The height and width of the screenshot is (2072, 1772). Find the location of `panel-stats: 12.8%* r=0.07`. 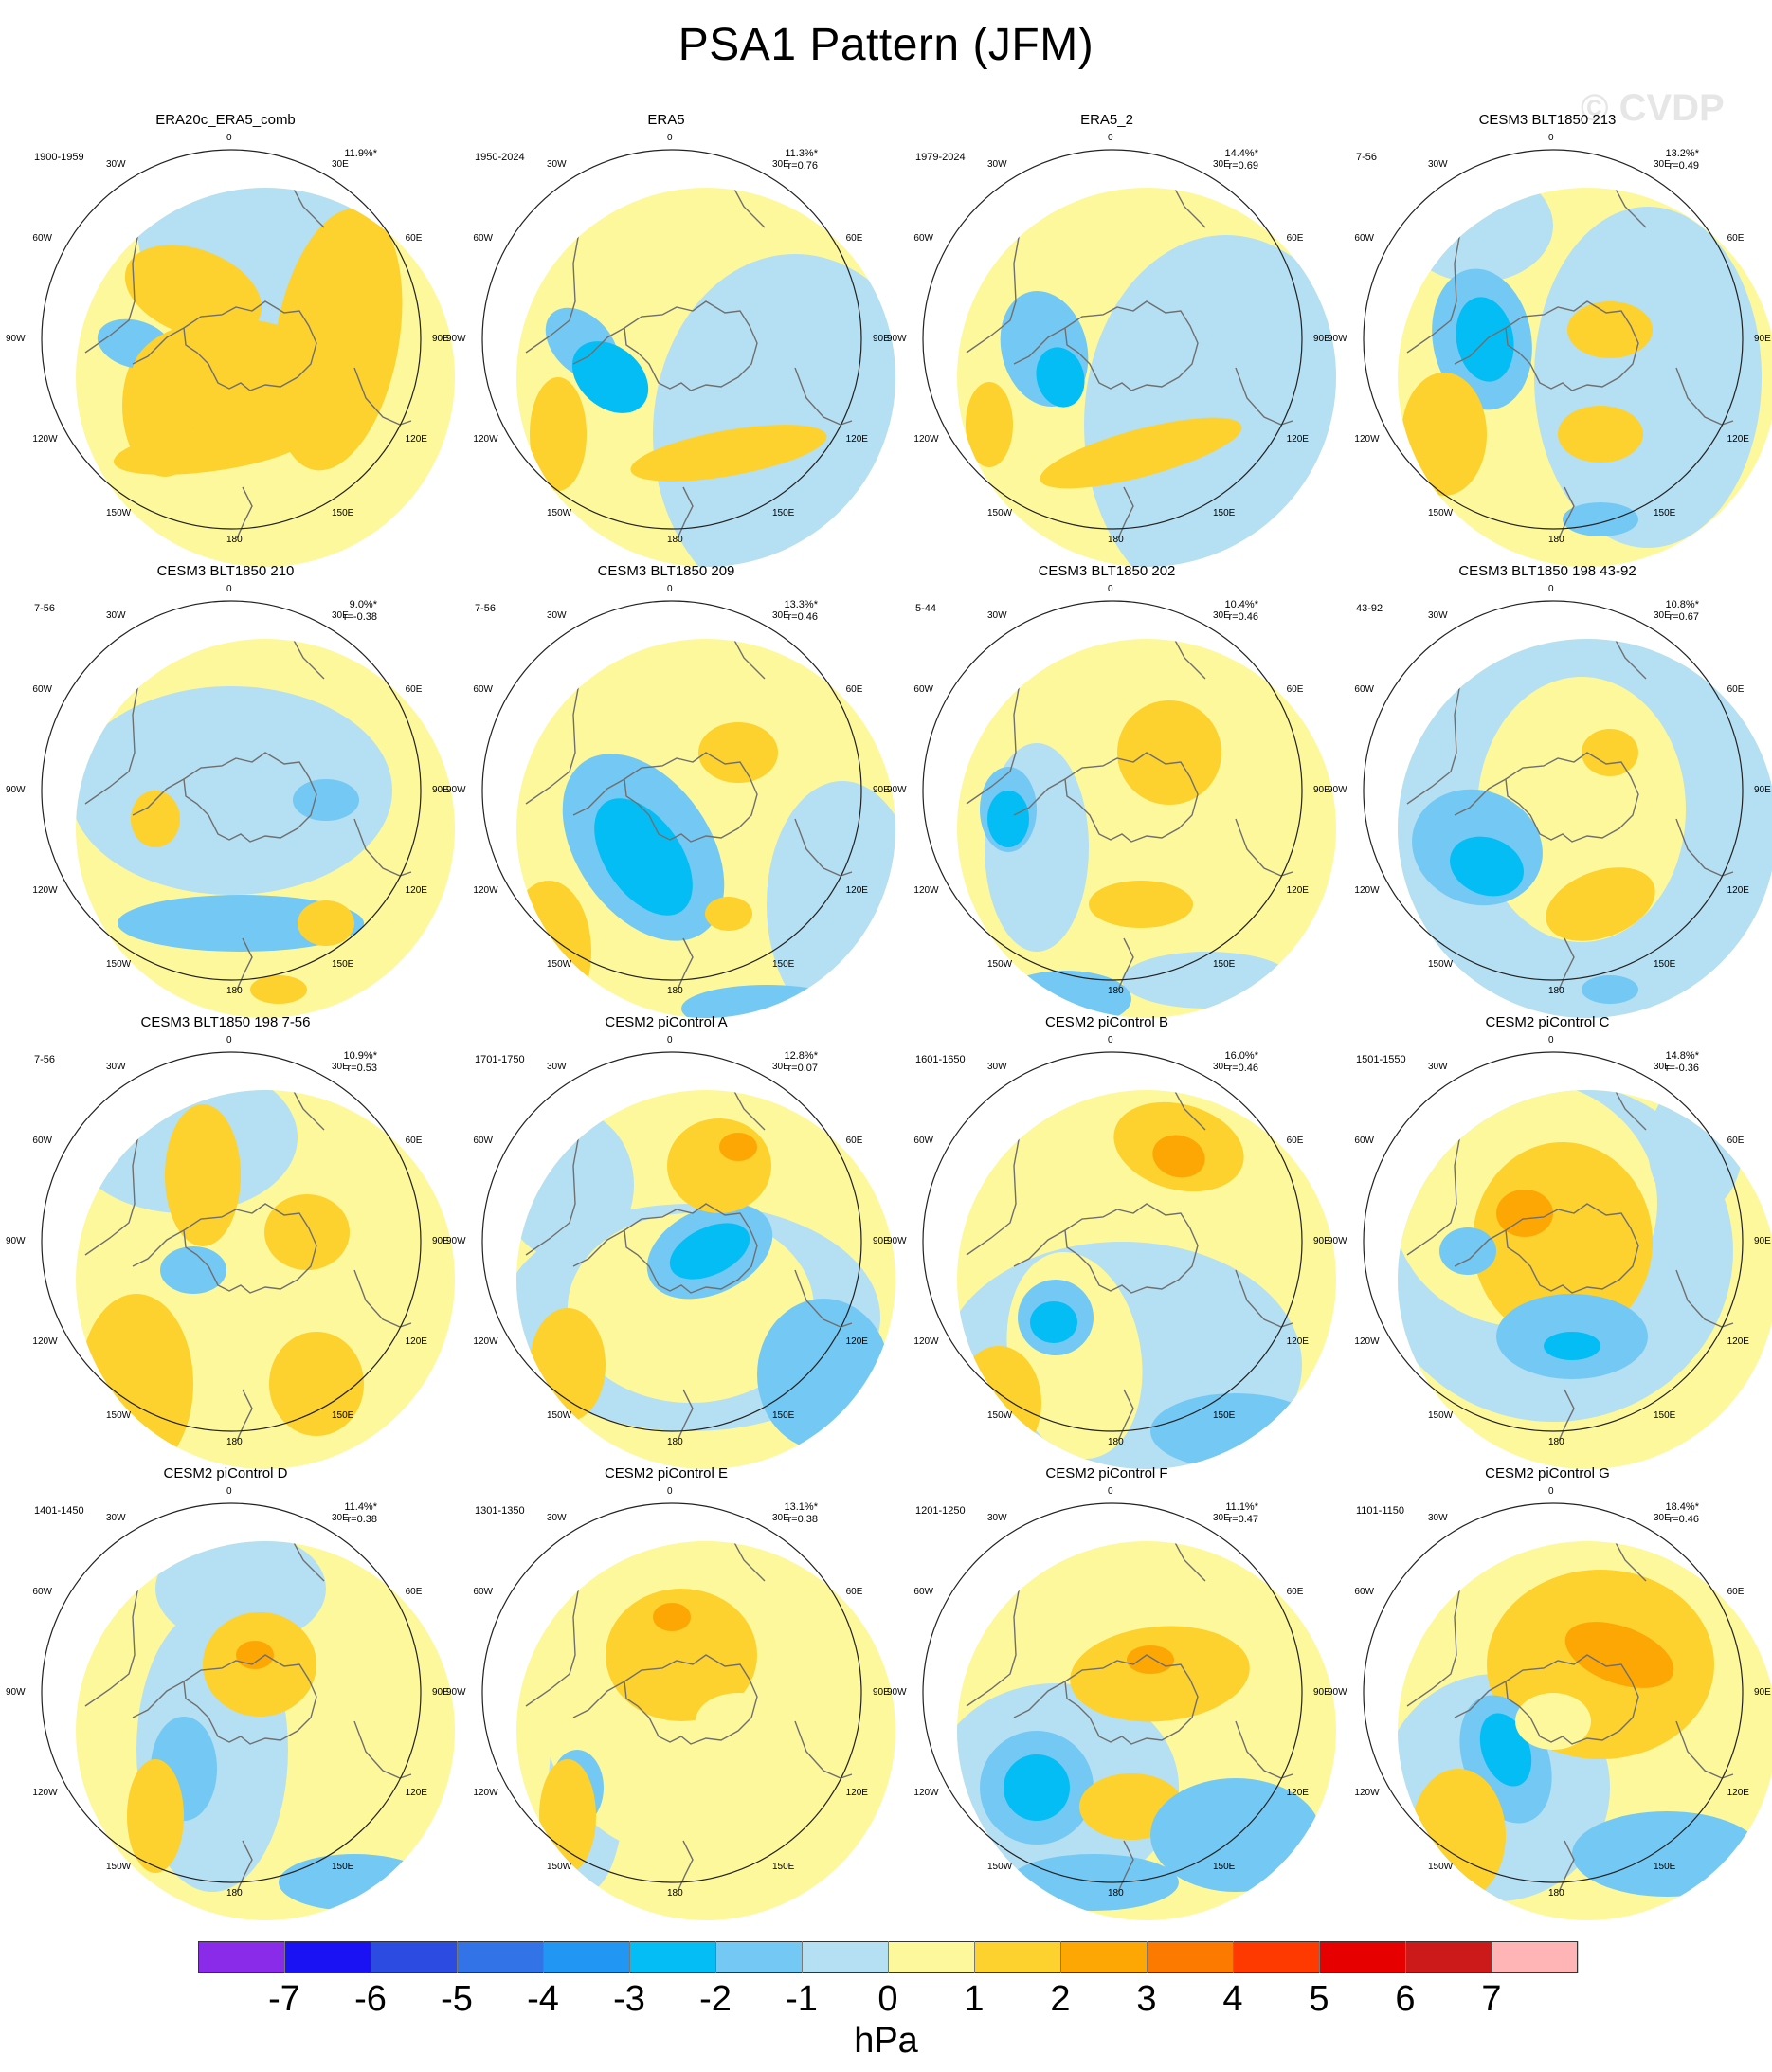

panel-stats: 12.8%* r=0.07 is located at coordinates (801, 1063).